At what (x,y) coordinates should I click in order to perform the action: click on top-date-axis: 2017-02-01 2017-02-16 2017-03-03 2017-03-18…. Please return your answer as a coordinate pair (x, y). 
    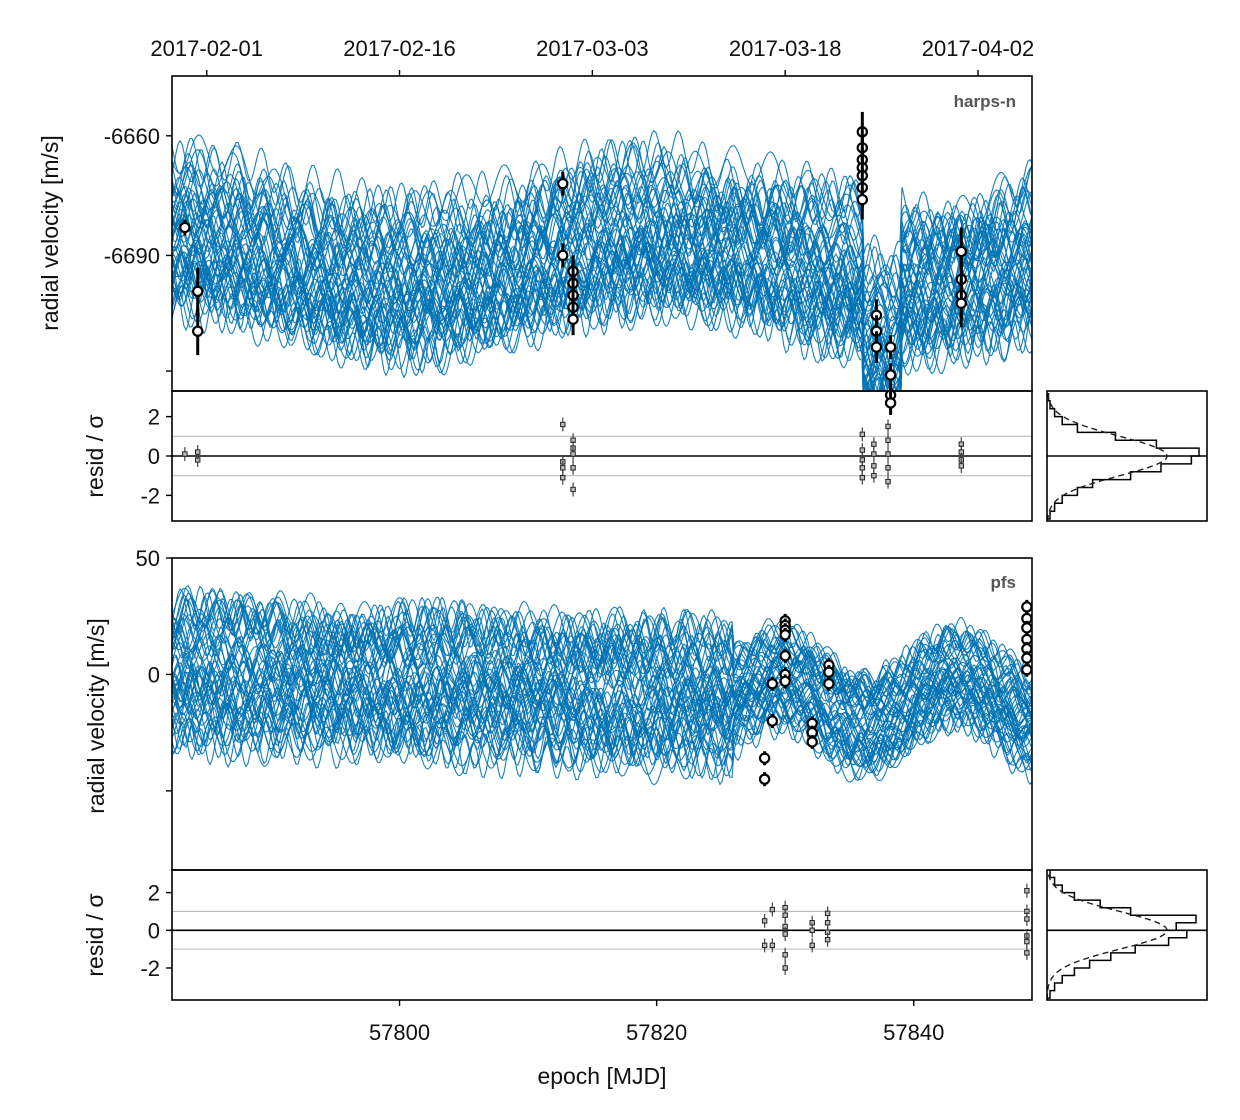
    Looking at the image, I should click on (592, 56).